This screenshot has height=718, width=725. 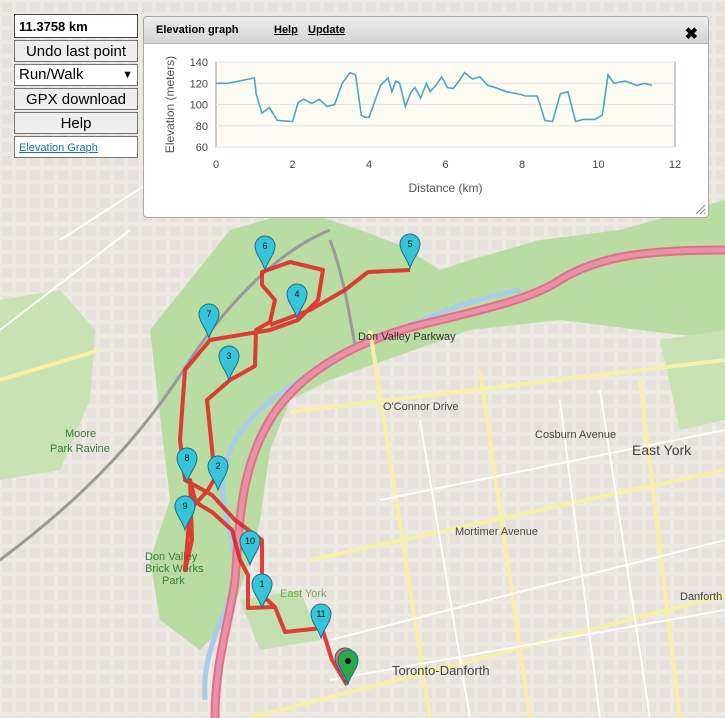 What do you see at coordinates (261, 584) in the screenshot?
I see `route-marker-label: 1` at bounding box center [261, 584].